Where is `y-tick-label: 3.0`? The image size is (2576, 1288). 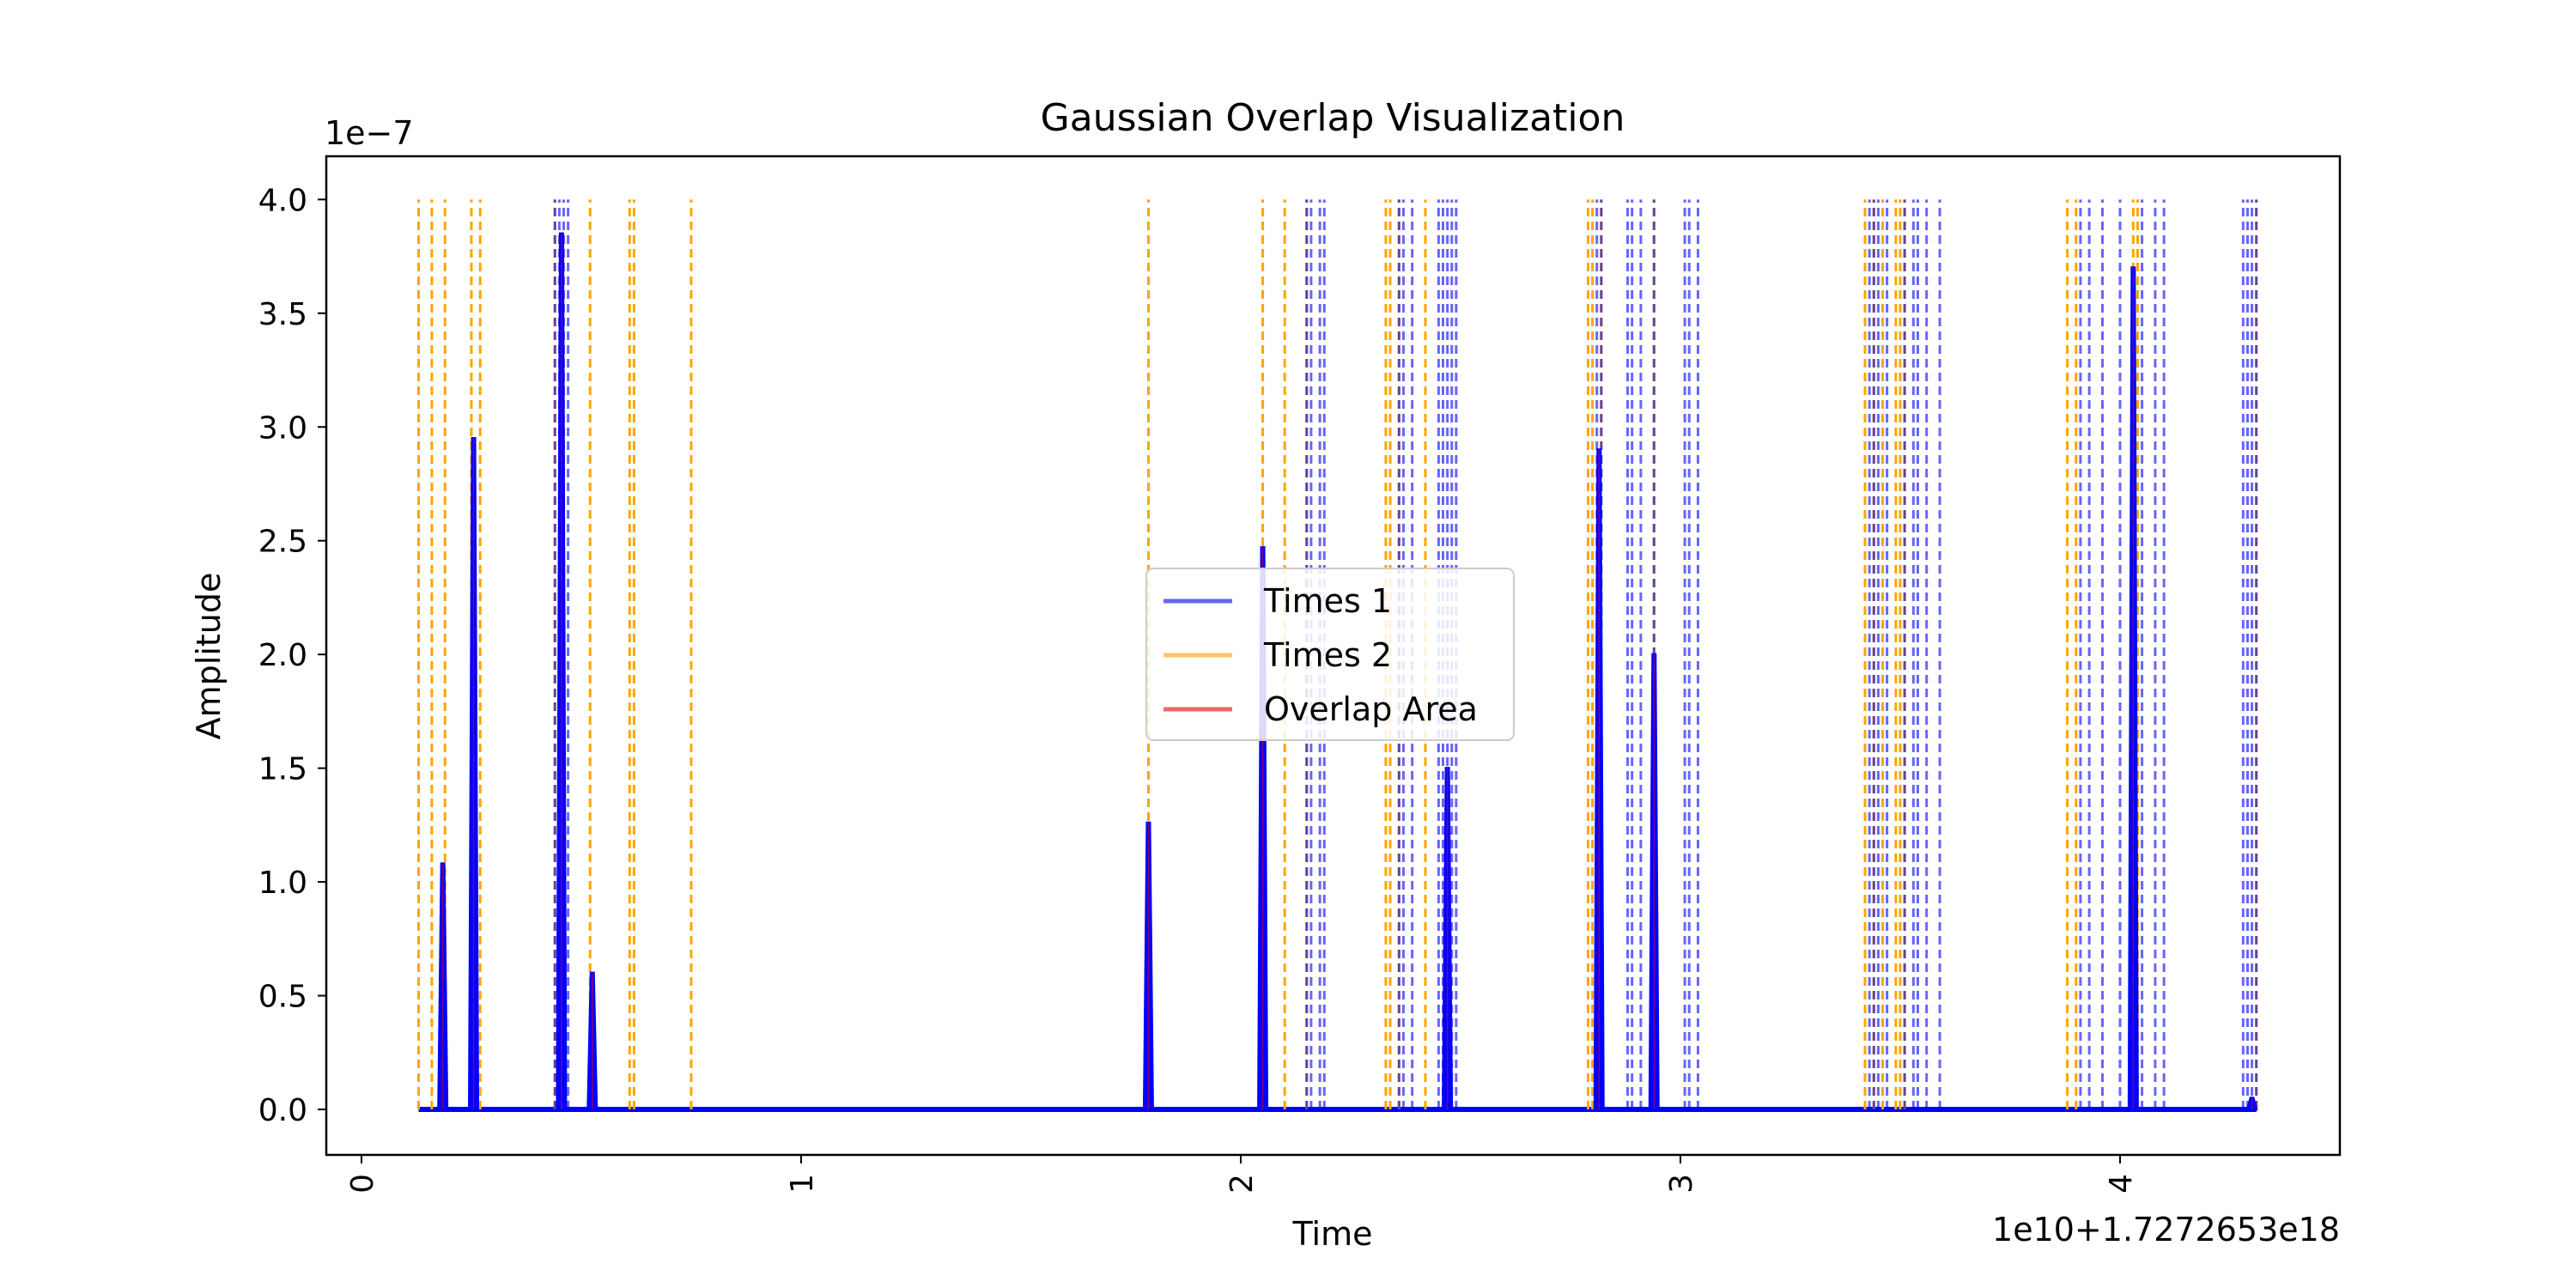
y-tick-label: 3.0 is located at coordinates (282, 428).